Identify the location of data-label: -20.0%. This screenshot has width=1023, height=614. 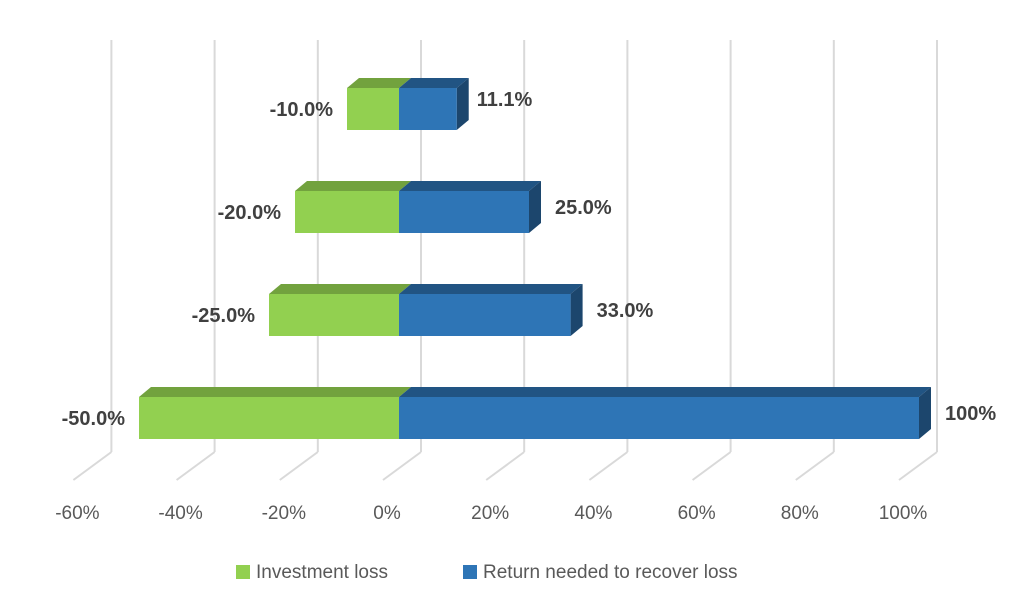
(250, 213).